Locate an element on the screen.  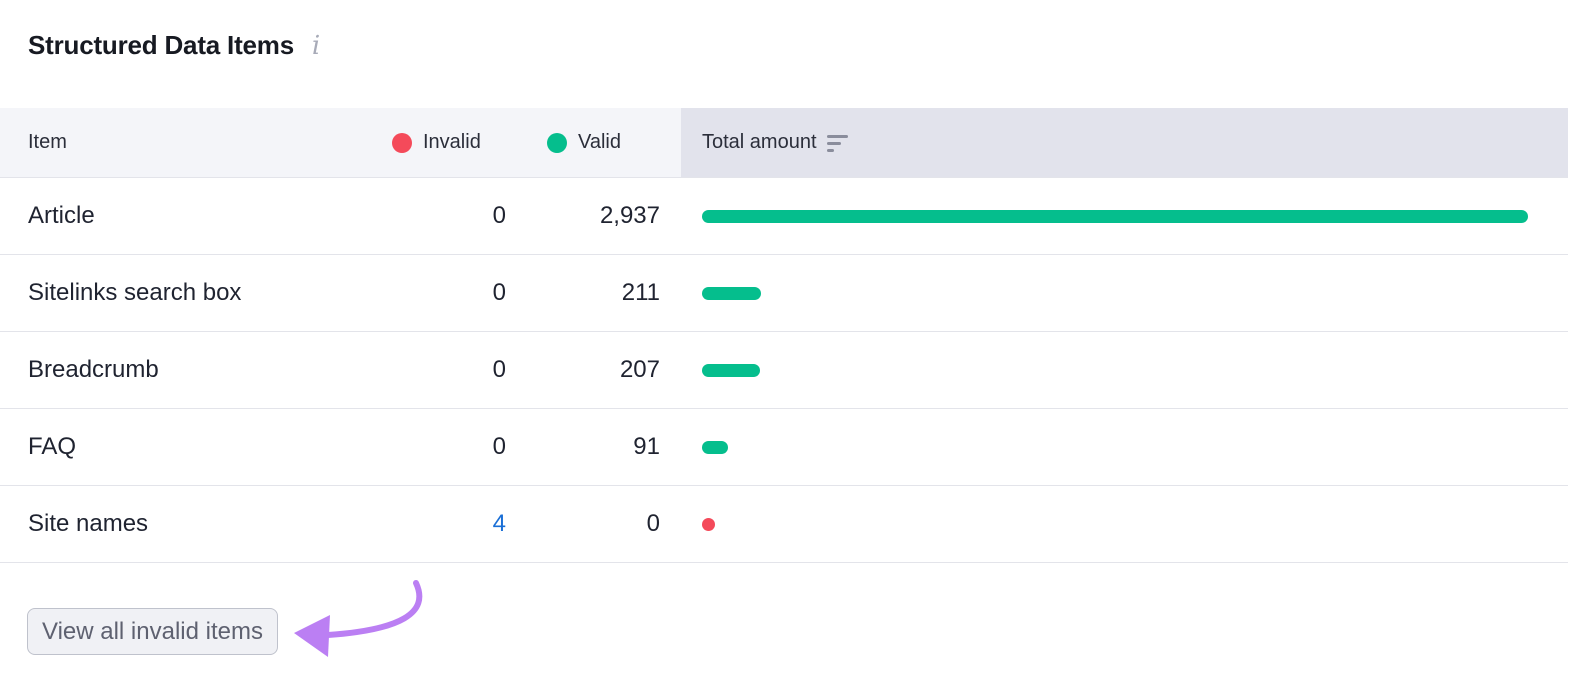
row-item-name: Article is located at coordinates (61, 215).